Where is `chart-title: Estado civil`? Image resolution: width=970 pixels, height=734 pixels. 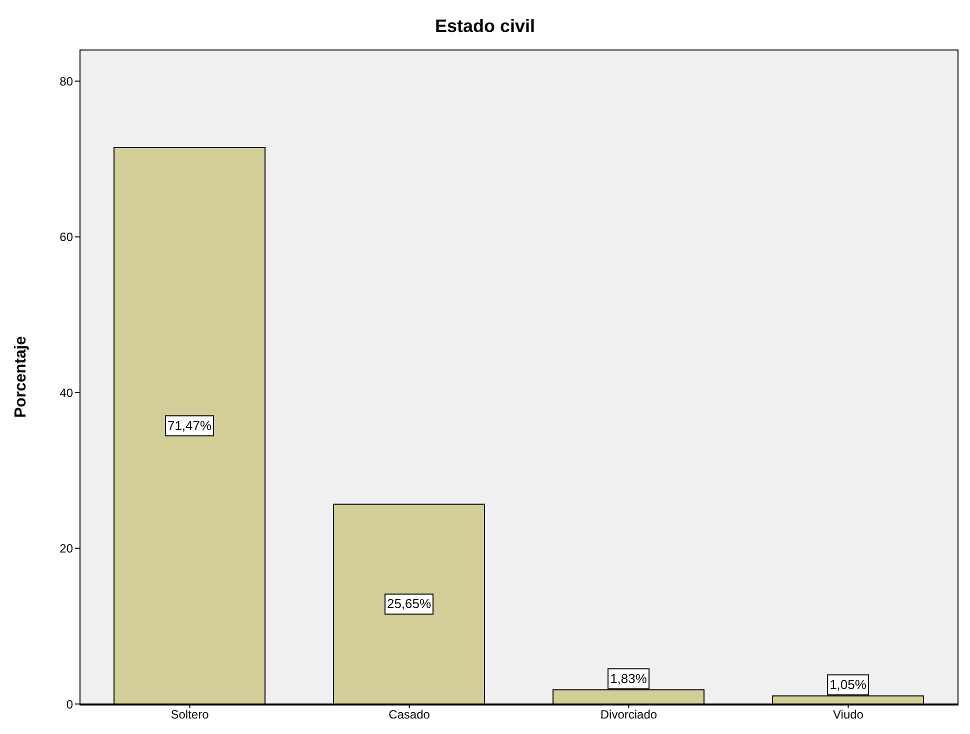 chart-title: Estado civil is located at coordinates (485, 26).